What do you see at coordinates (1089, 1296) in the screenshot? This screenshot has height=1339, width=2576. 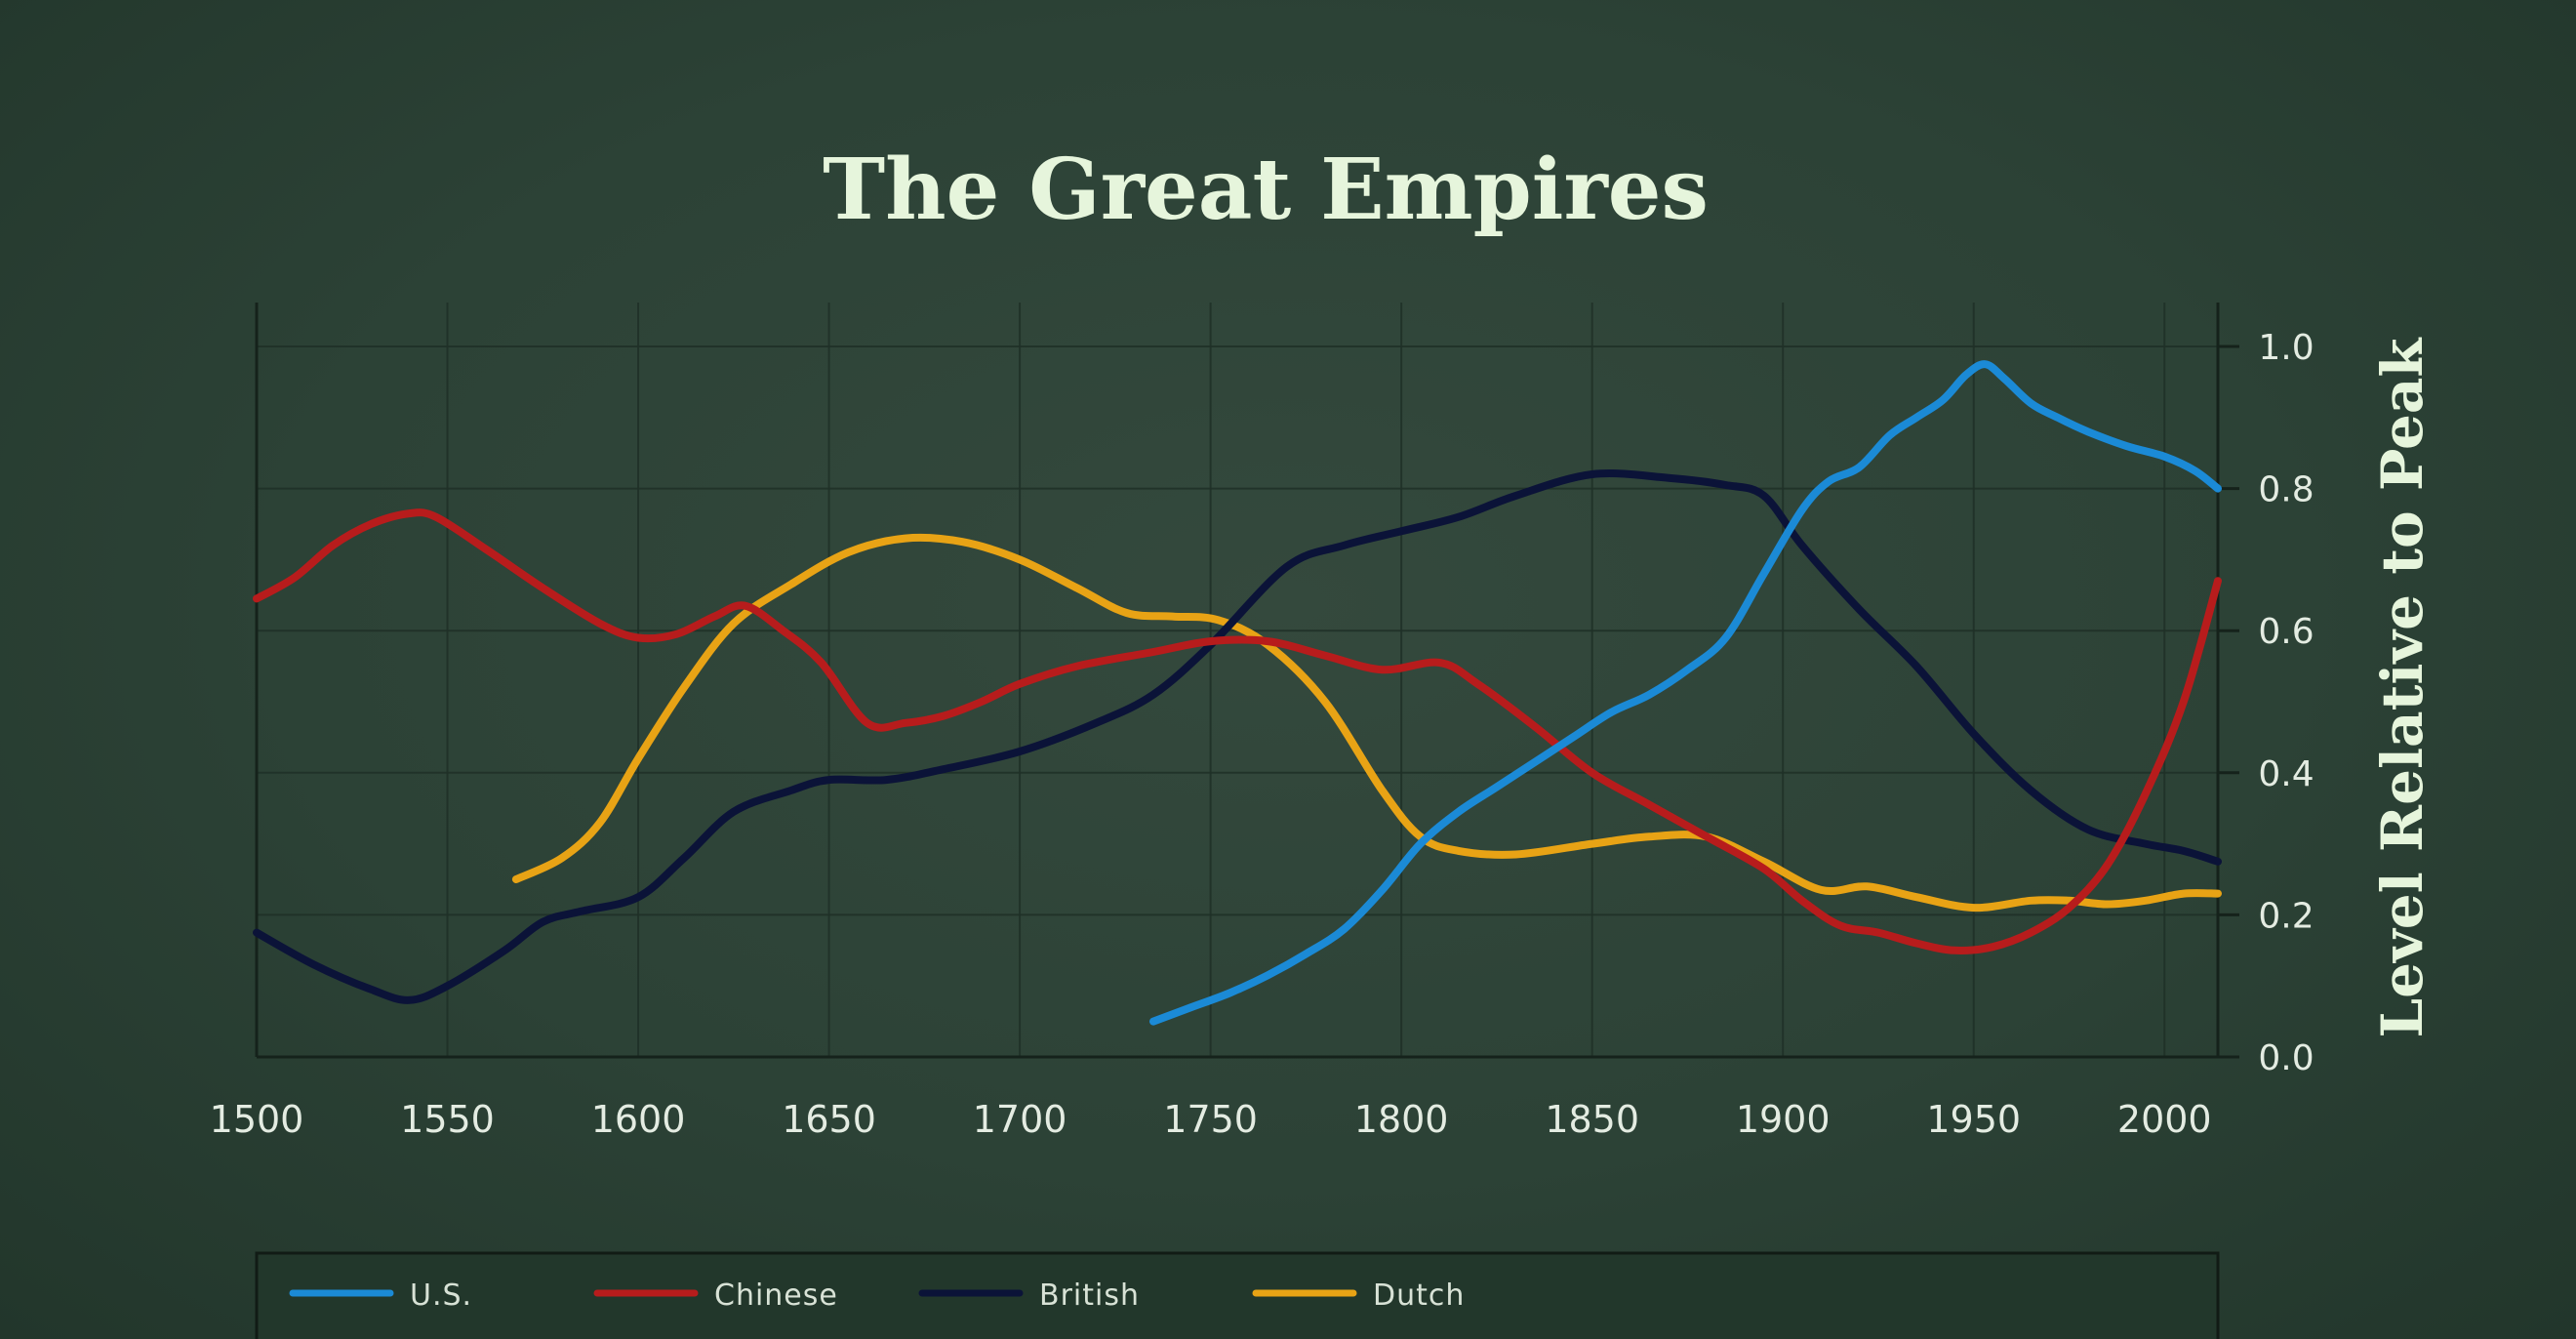 I see `legend-label: British` at bounding box center [1089, 1296].